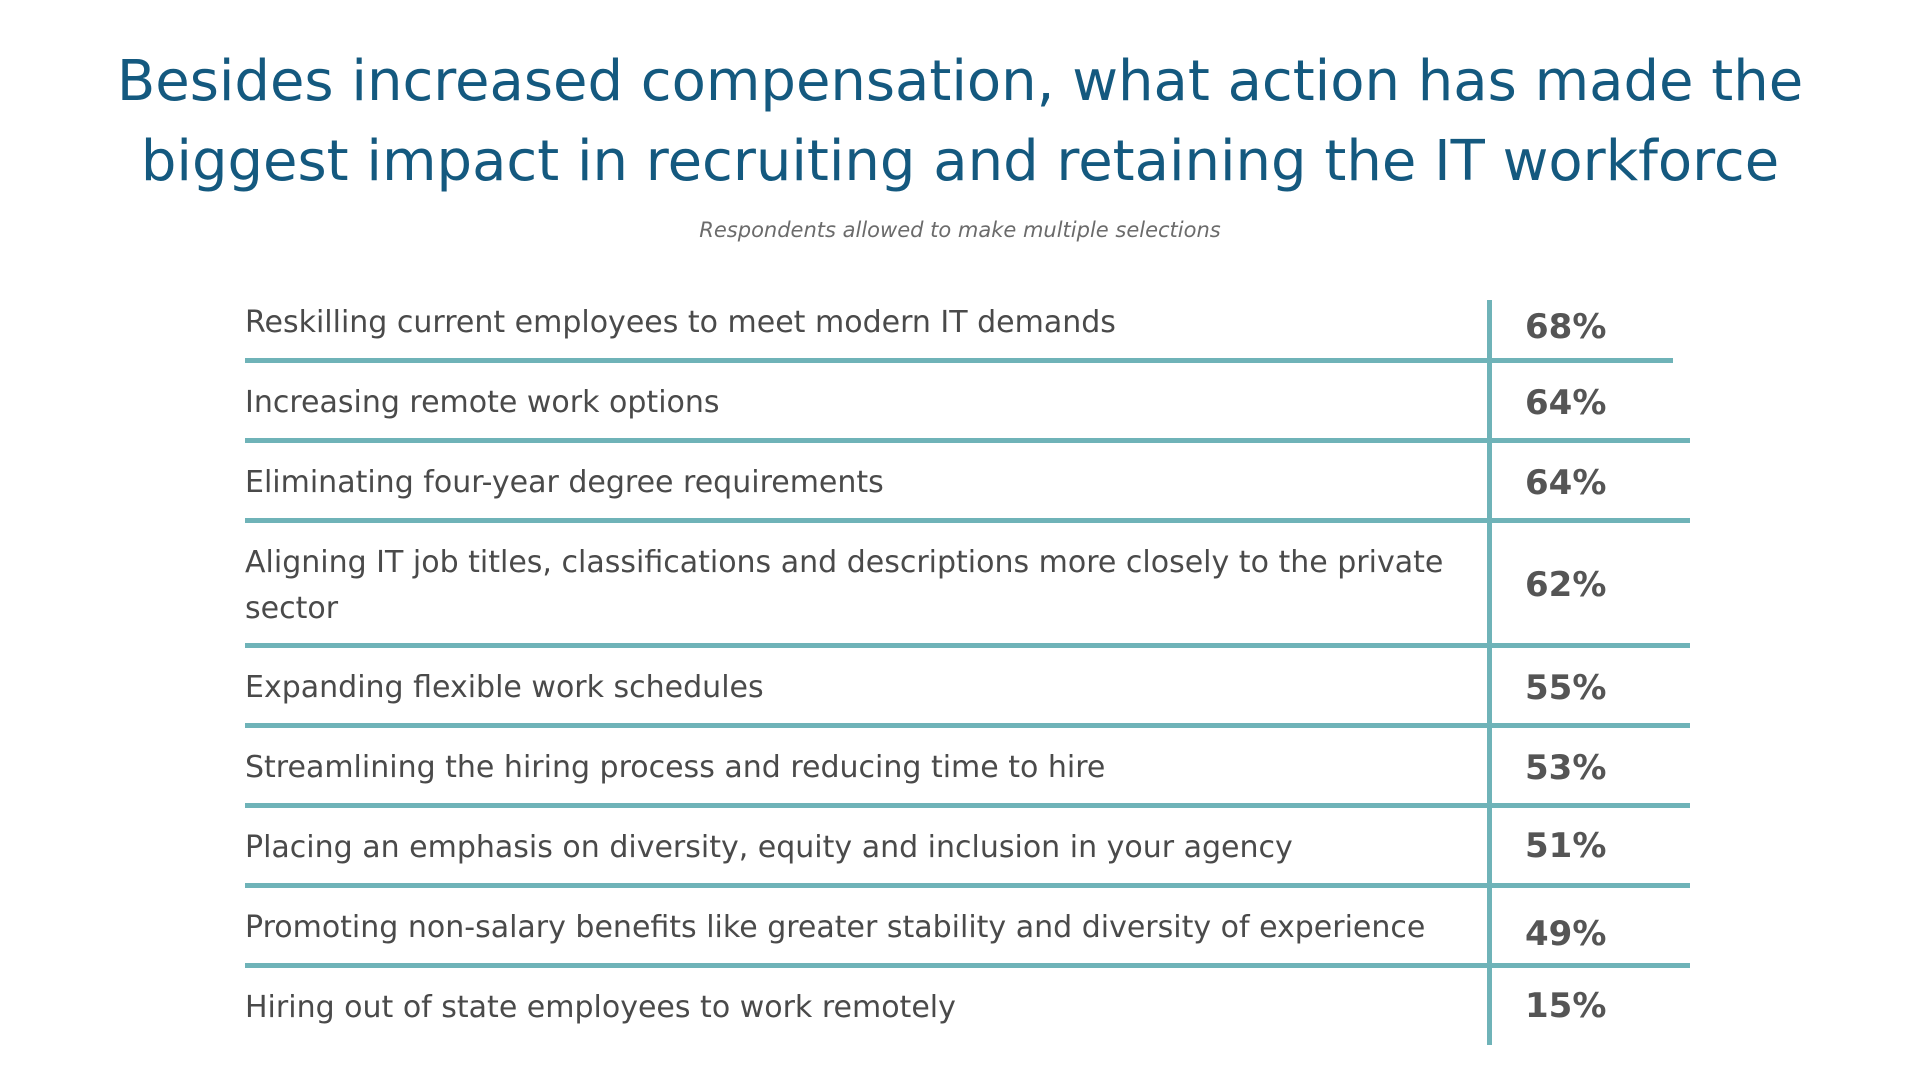  I want to click on row-value: 53%, so click(1566, 768).